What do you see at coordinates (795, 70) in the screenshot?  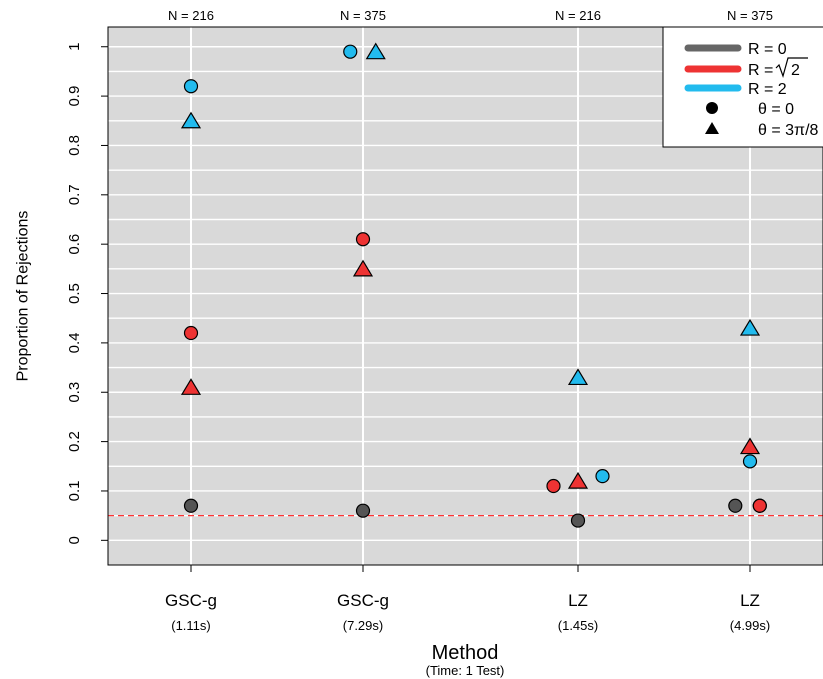 I see `legend-label-r-sqrt2-value: 2` at bounding box center [795, 70].